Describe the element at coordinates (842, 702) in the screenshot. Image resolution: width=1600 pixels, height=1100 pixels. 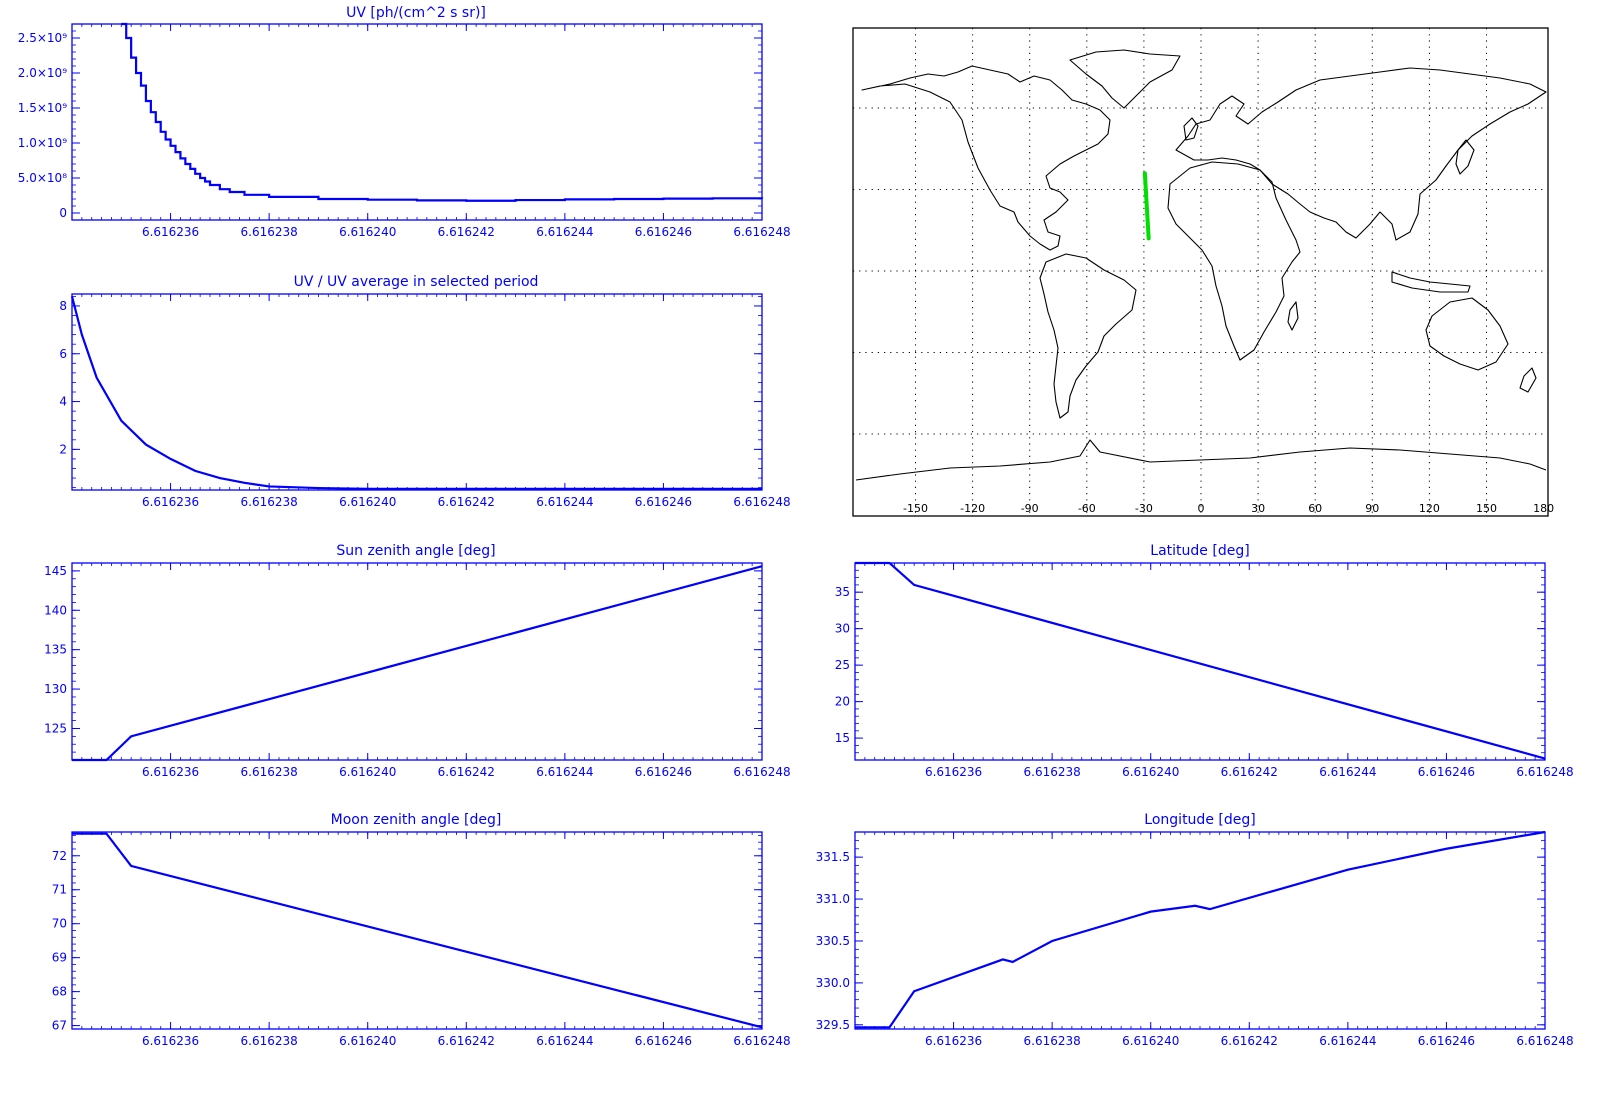
I see `y-tick-label: 20` at that location.